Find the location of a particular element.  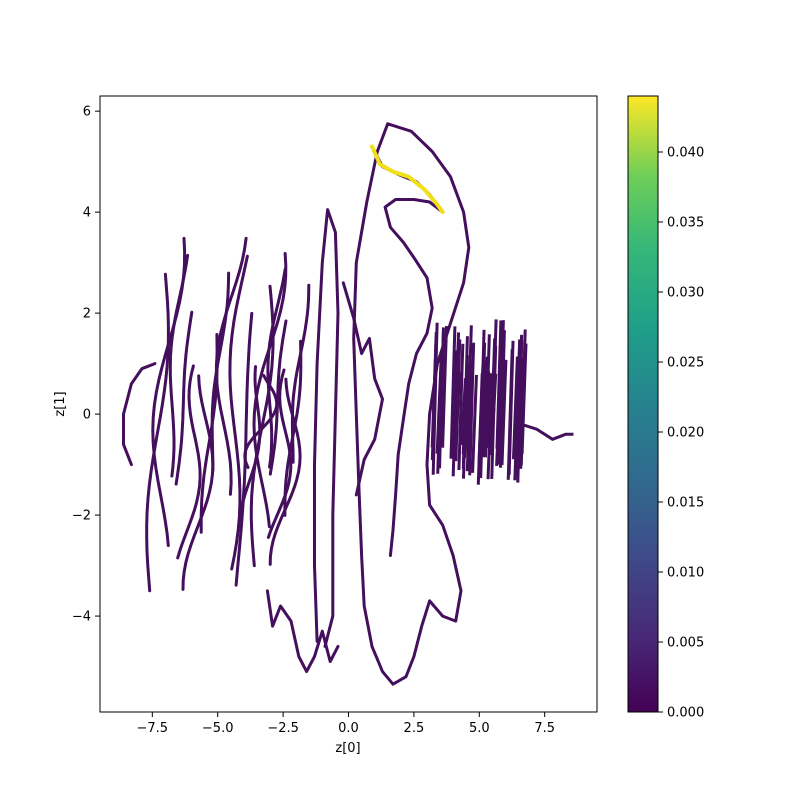

y-axis: −4 −2 0 2 4 6 is located at coordinates (86, 365).